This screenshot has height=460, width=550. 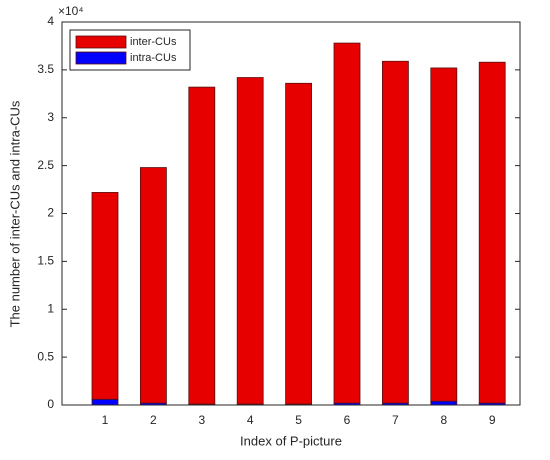 What do you see at coordinates (50, 213) in the screenshot?
I see `y-tick-label: 2` at bounding box center [50, 213].